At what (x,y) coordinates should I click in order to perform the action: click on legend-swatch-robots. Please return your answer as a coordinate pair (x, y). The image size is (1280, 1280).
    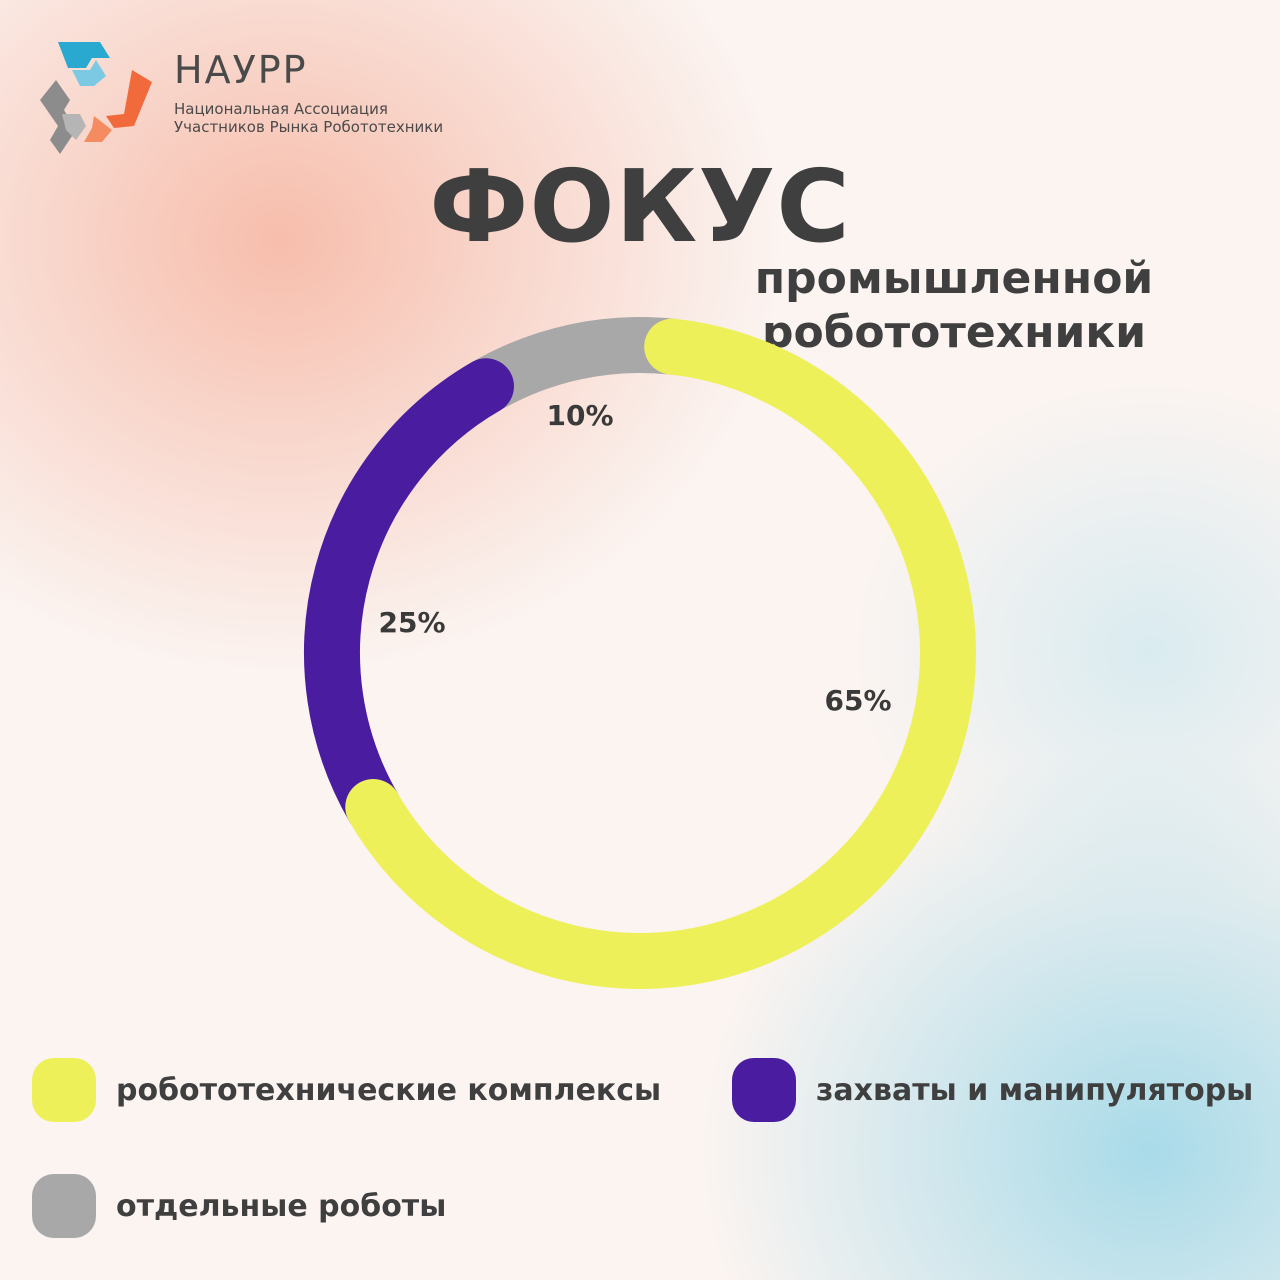
    Looking at the image, I should click on (64, 1206).